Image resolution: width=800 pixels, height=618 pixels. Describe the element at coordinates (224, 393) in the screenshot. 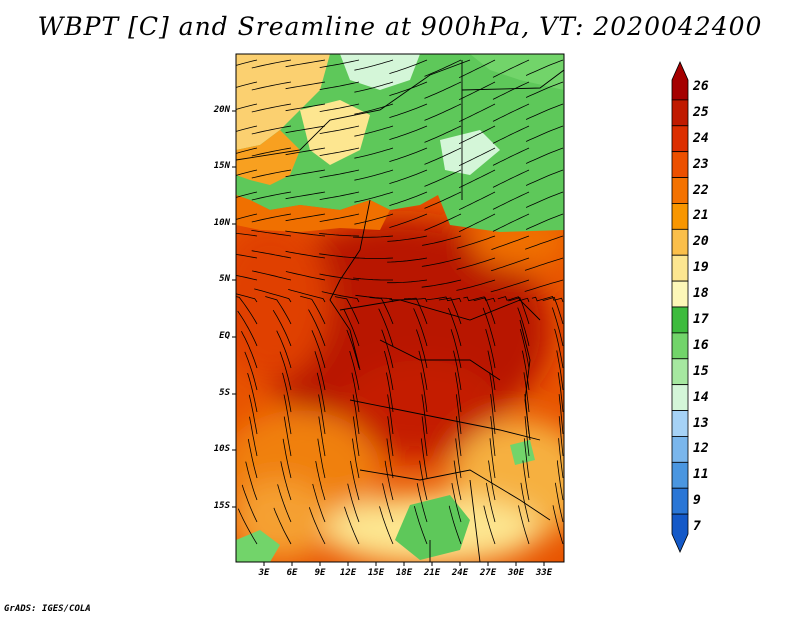

I see `y-tick-label: 5S` at that location.